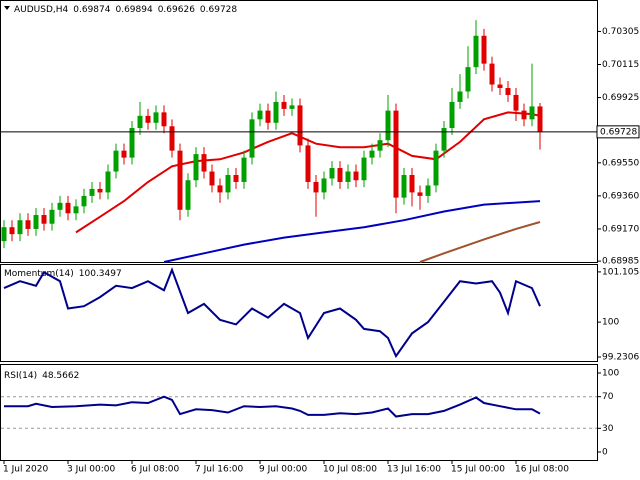 The width and height of the screenshot is (640, 480). What do you see at coordinates (350, 470) in the screenshot?
I see `x-tick-label: 10 Jul 08:00` at bounding box center [350, 470].